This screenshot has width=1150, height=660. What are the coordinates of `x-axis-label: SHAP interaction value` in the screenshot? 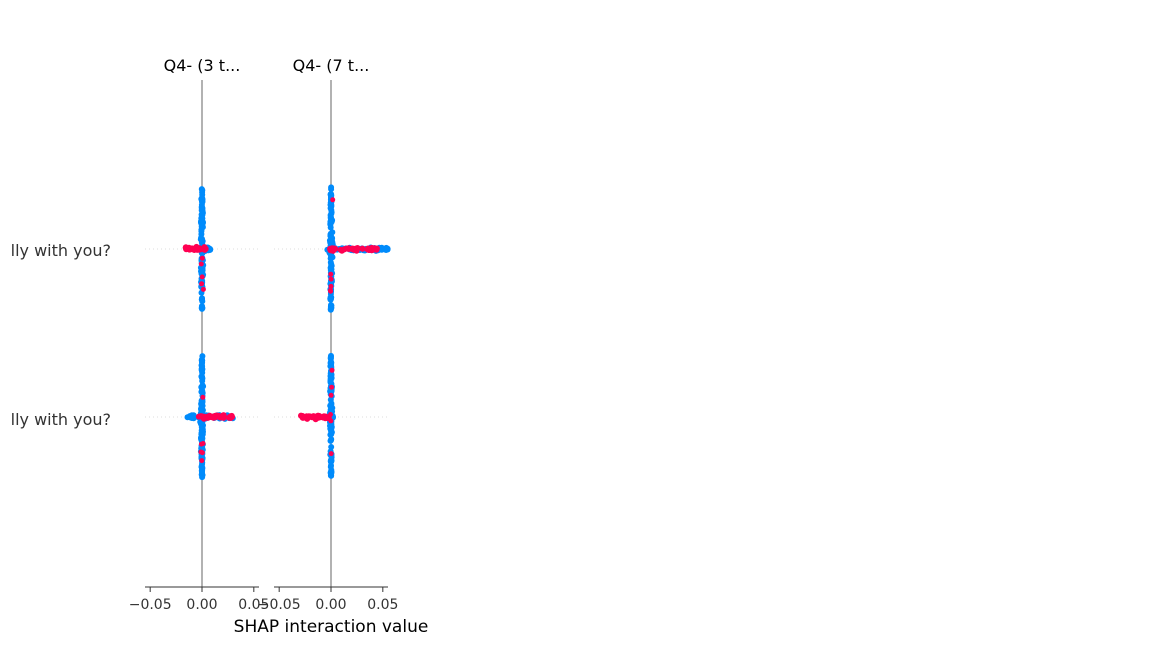 It's located at (331, 627).